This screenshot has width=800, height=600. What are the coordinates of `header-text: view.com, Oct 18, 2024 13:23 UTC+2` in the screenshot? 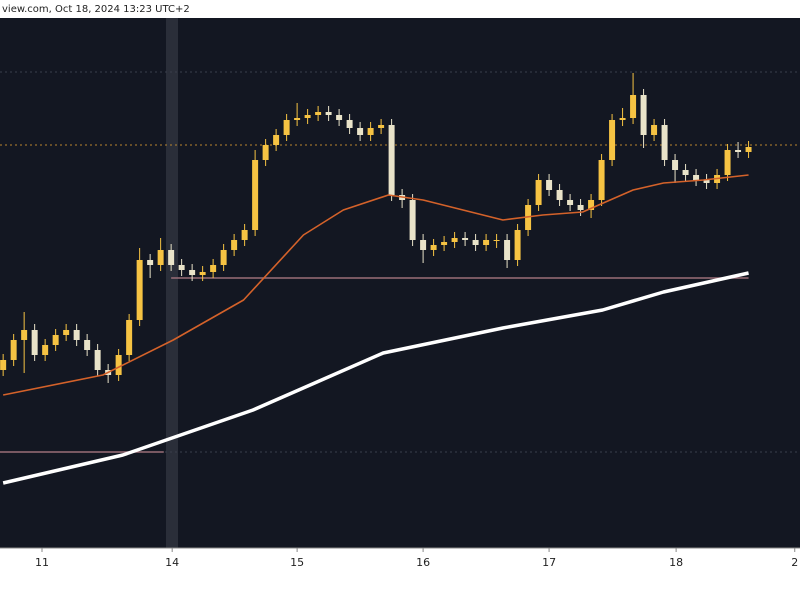 It's located at (96, 9).